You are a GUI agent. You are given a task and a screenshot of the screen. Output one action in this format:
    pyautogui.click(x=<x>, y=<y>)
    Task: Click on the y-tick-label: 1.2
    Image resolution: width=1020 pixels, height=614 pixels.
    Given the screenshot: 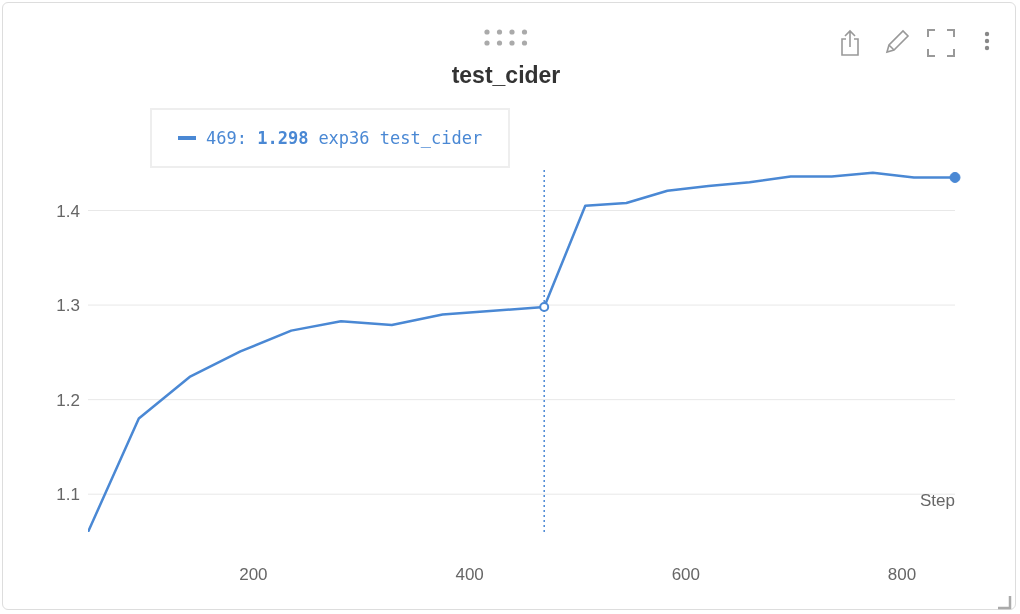 What is the action you would take?
    pyautogui.click(x=68, y=400)
    